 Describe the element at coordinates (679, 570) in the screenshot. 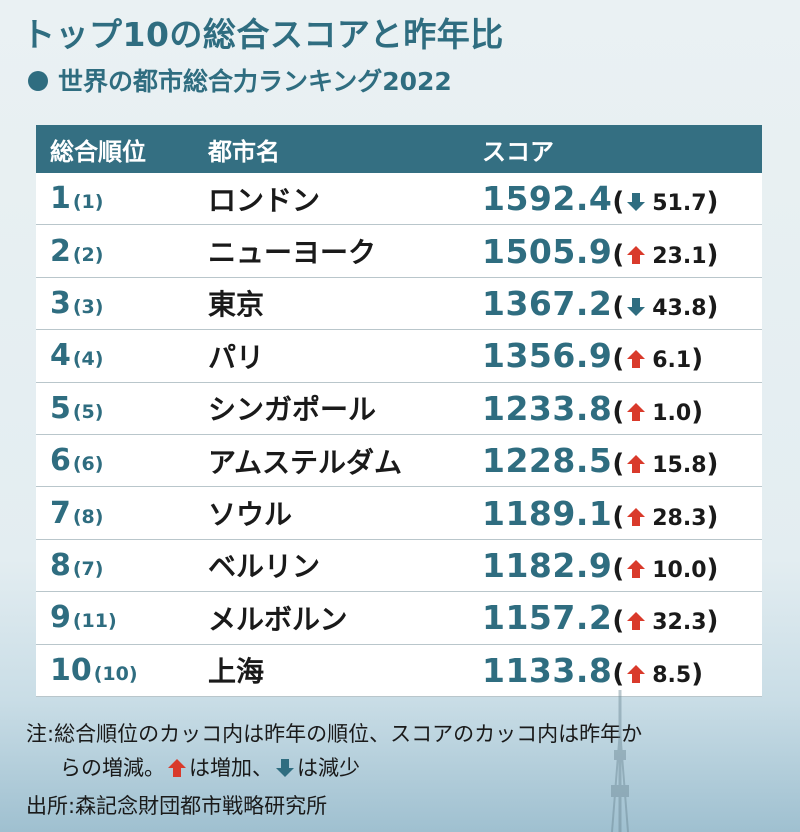

I see `change-value: 10.0` at that location.